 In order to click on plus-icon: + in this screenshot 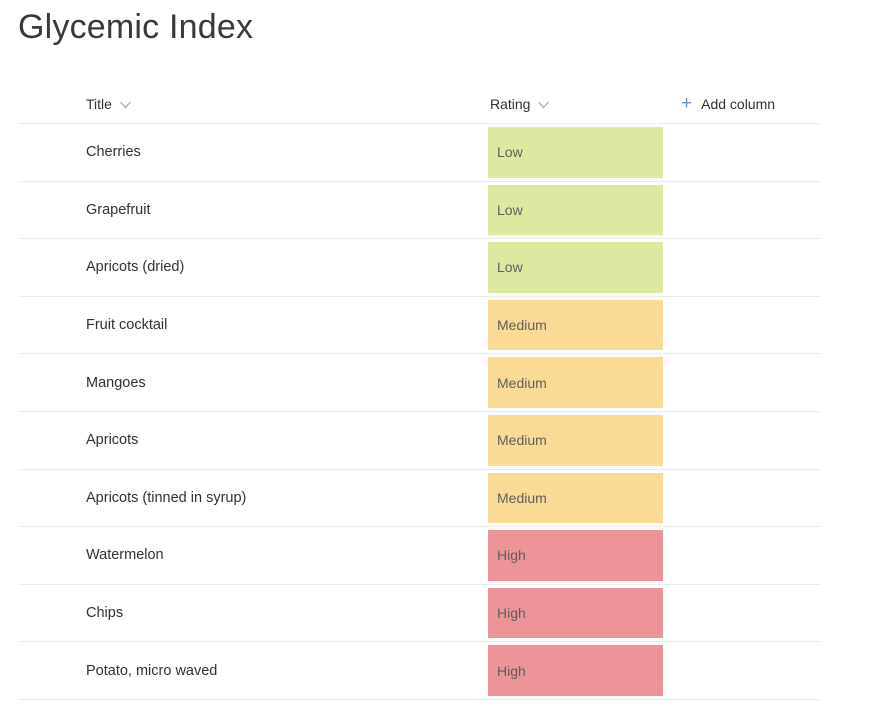, I will do `click(687, 103)`.